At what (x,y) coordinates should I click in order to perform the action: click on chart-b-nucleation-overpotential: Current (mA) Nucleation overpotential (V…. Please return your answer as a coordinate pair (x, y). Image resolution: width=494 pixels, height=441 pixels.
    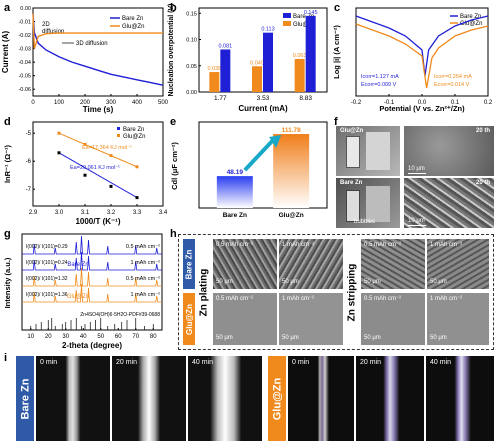
    Looking at the image, I should click on (248, 58).